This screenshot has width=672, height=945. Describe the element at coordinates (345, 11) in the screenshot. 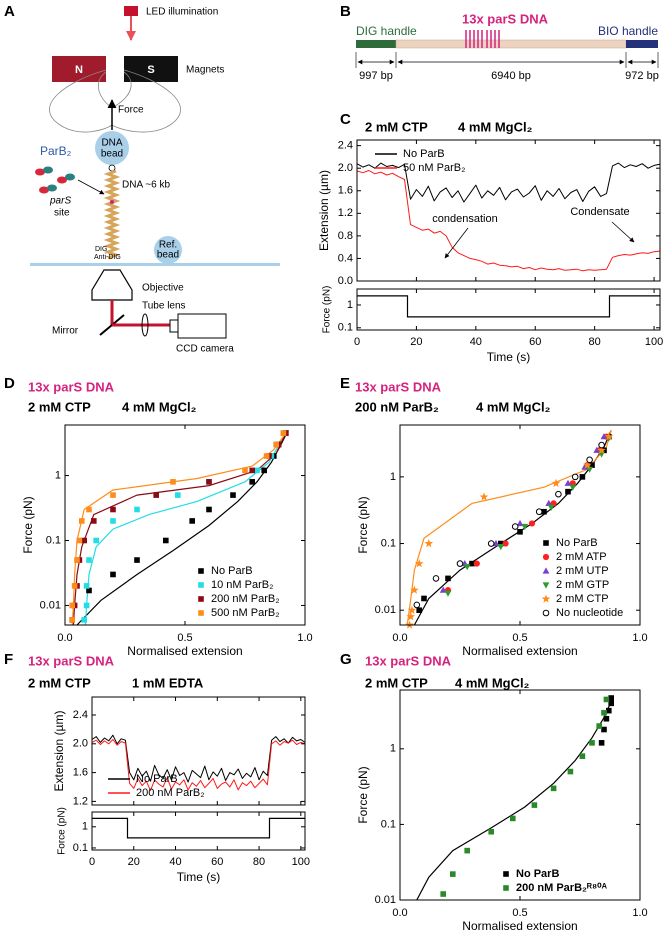

I see `panel-label: B` at that location.